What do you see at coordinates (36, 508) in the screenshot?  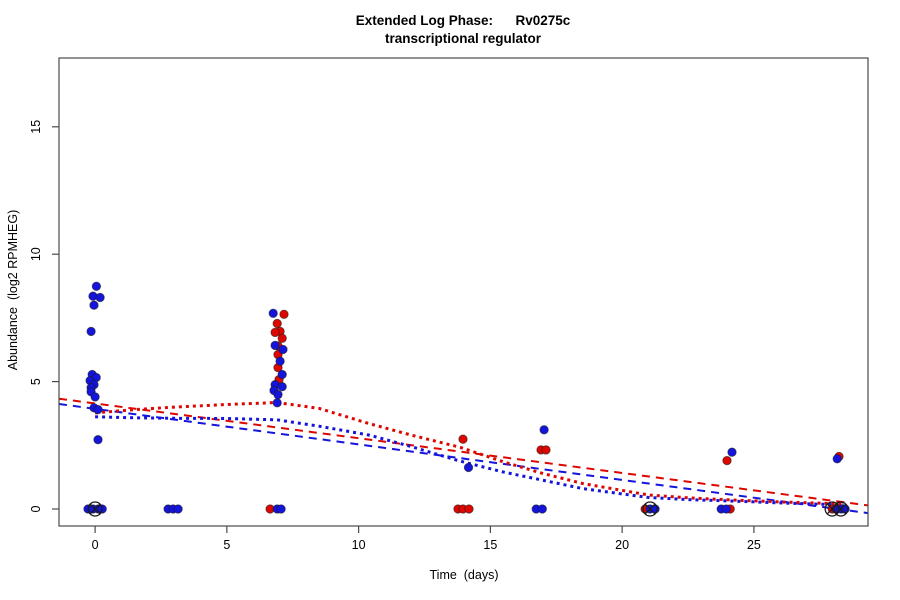 I see `y-tick-label: 0` at bounding box center [36, 508].